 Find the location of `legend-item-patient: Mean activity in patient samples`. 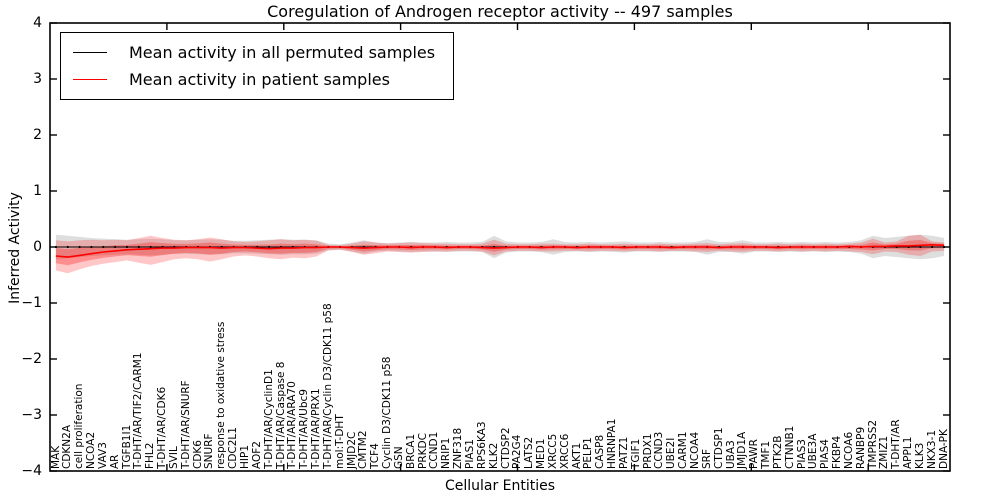

legend-item-patient: Mean activity in patient samples is located at coordinates (254, 79).